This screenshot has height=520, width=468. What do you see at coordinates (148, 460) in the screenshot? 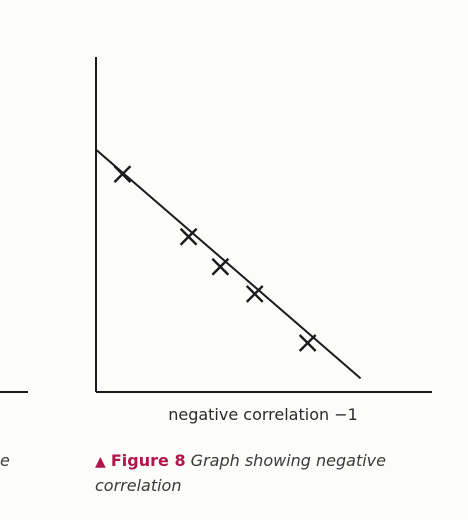
I see `figure-label: Figure 8` at bounding box center [148, 460].